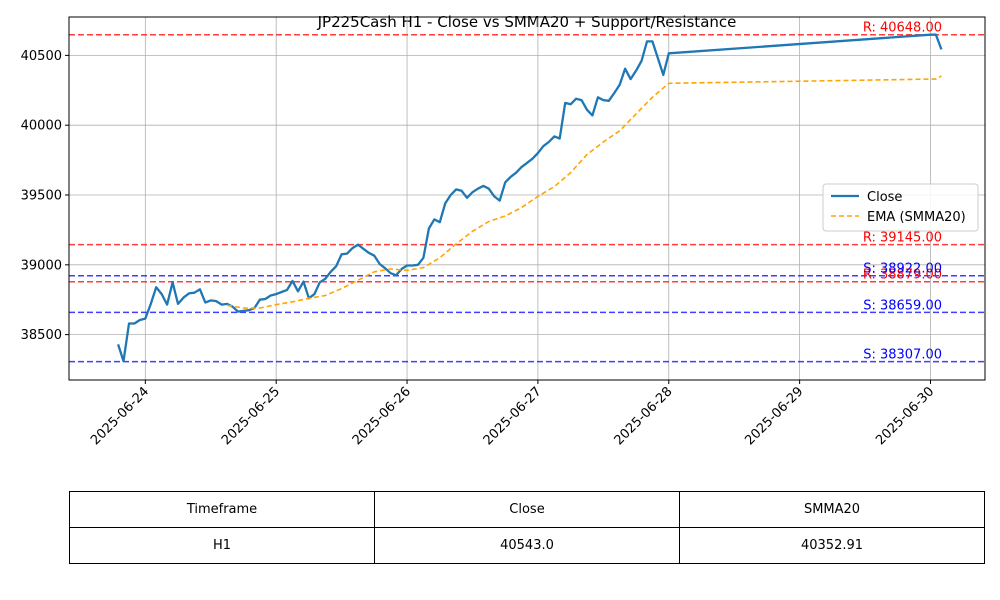 The width and height of the screenshot is (1000, 600). I want to click on x-tick-label: 2025-06-24, so click(120, 416).